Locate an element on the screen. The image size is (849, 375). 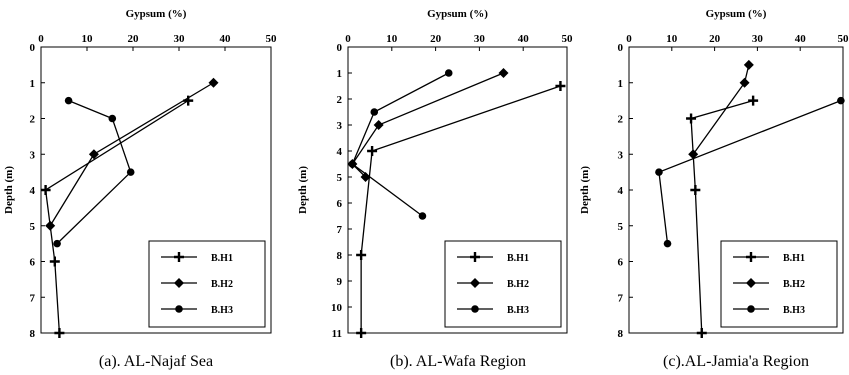
x-tick-label: 20 is located at coordinates (134, 39).